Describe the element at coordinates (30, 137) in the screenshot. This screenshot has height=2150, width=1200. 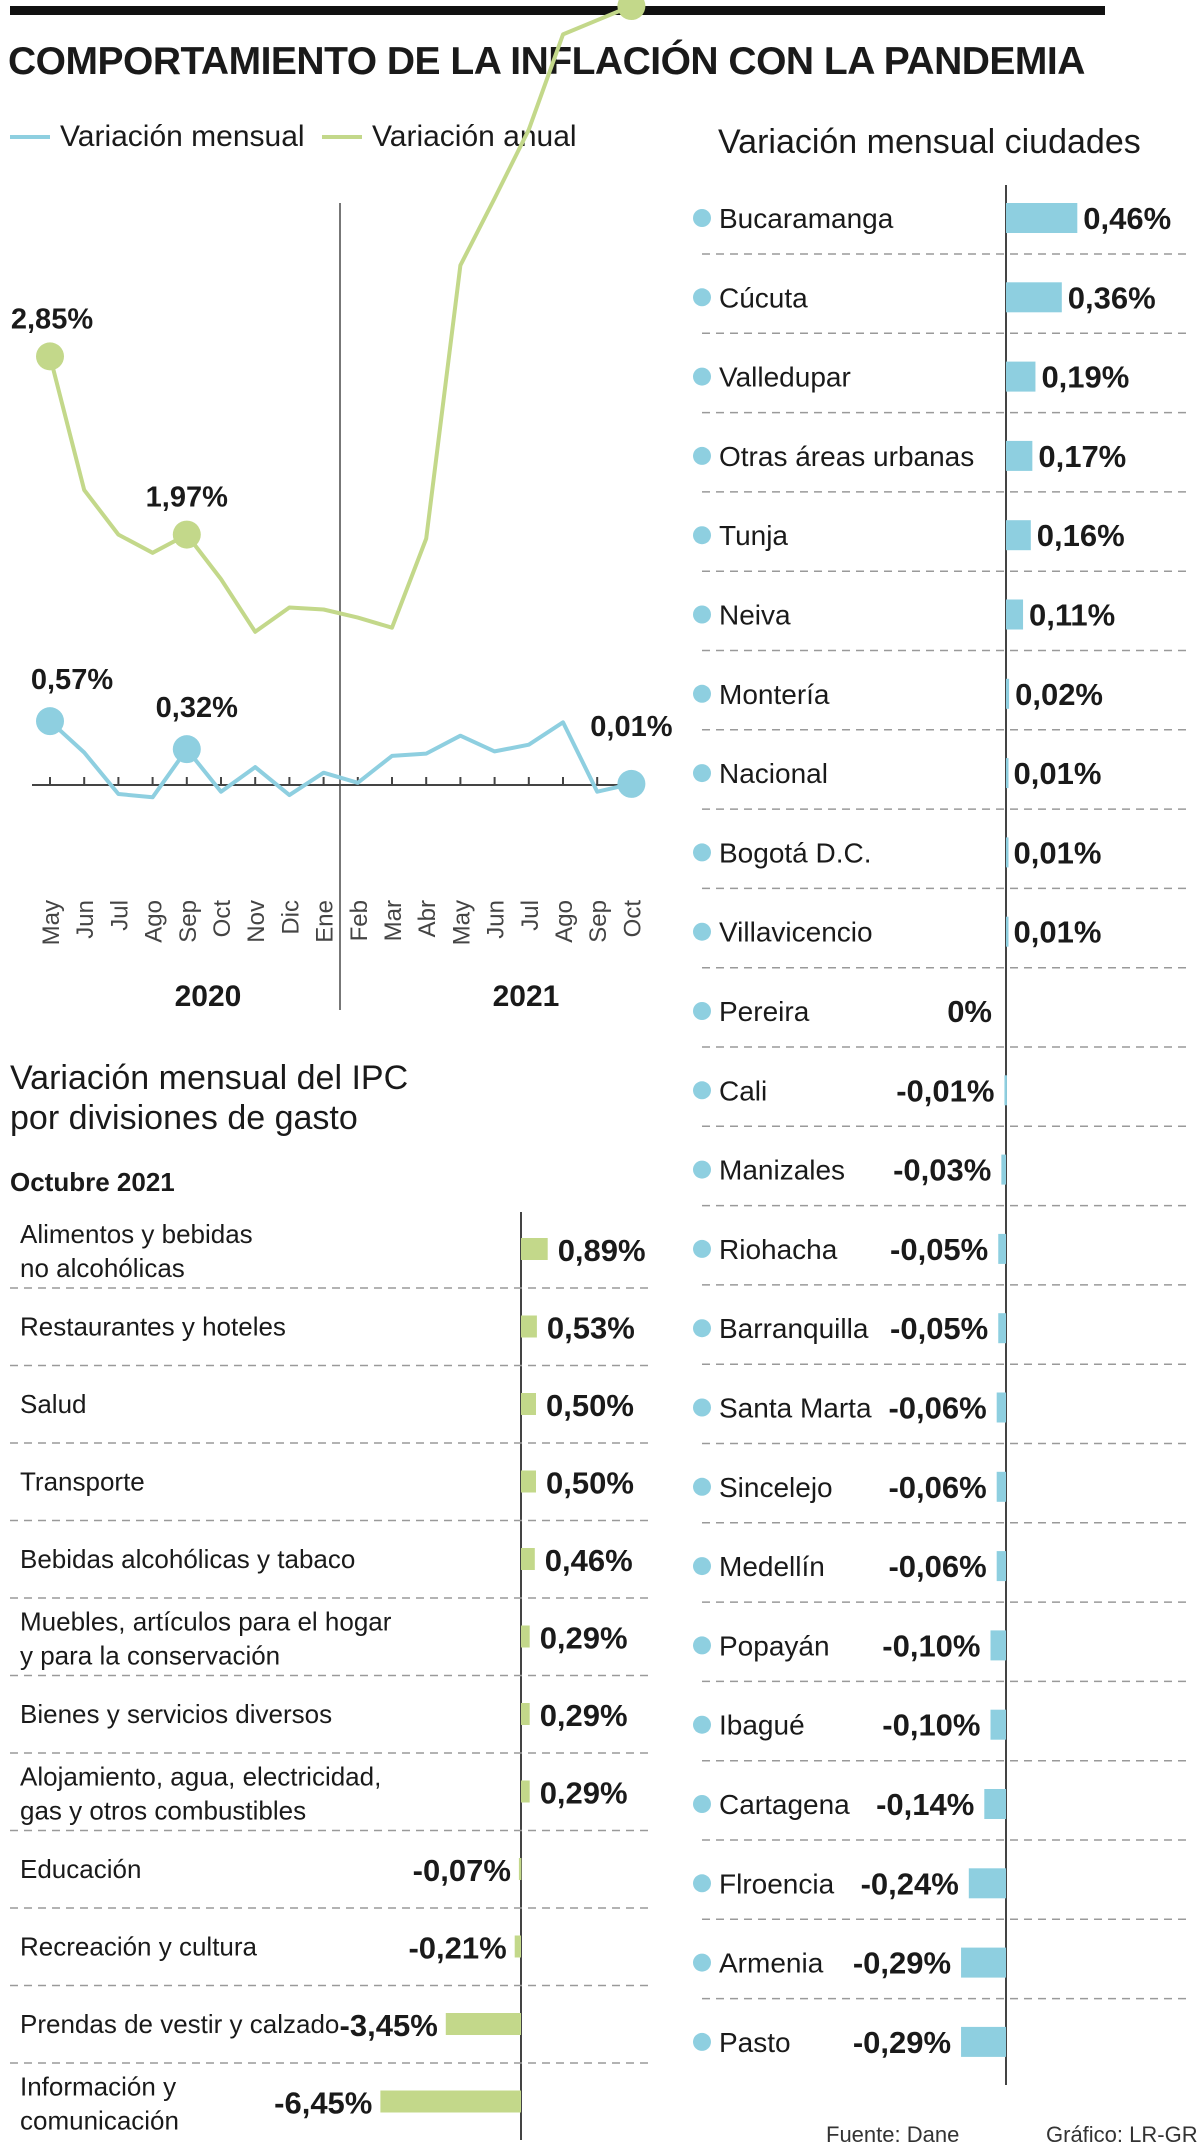
I see `legend-monthly-swatch` at that location.